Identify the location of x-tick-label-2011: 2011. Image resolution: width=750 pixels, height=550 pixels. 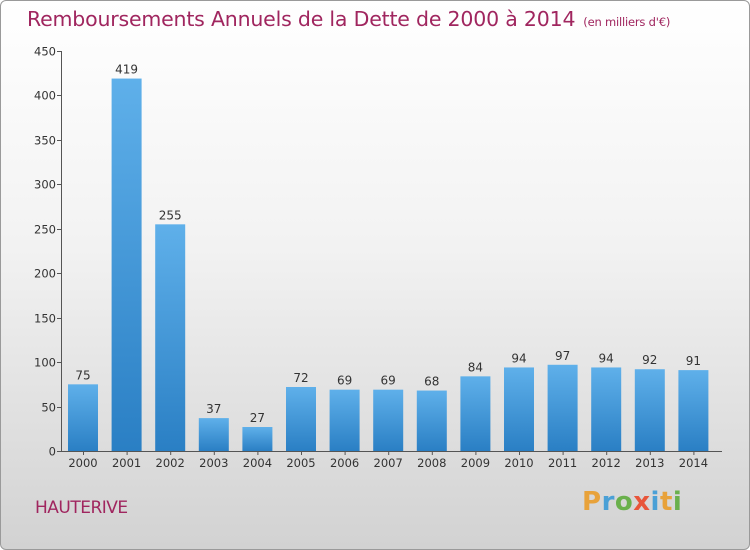
(562, 463).